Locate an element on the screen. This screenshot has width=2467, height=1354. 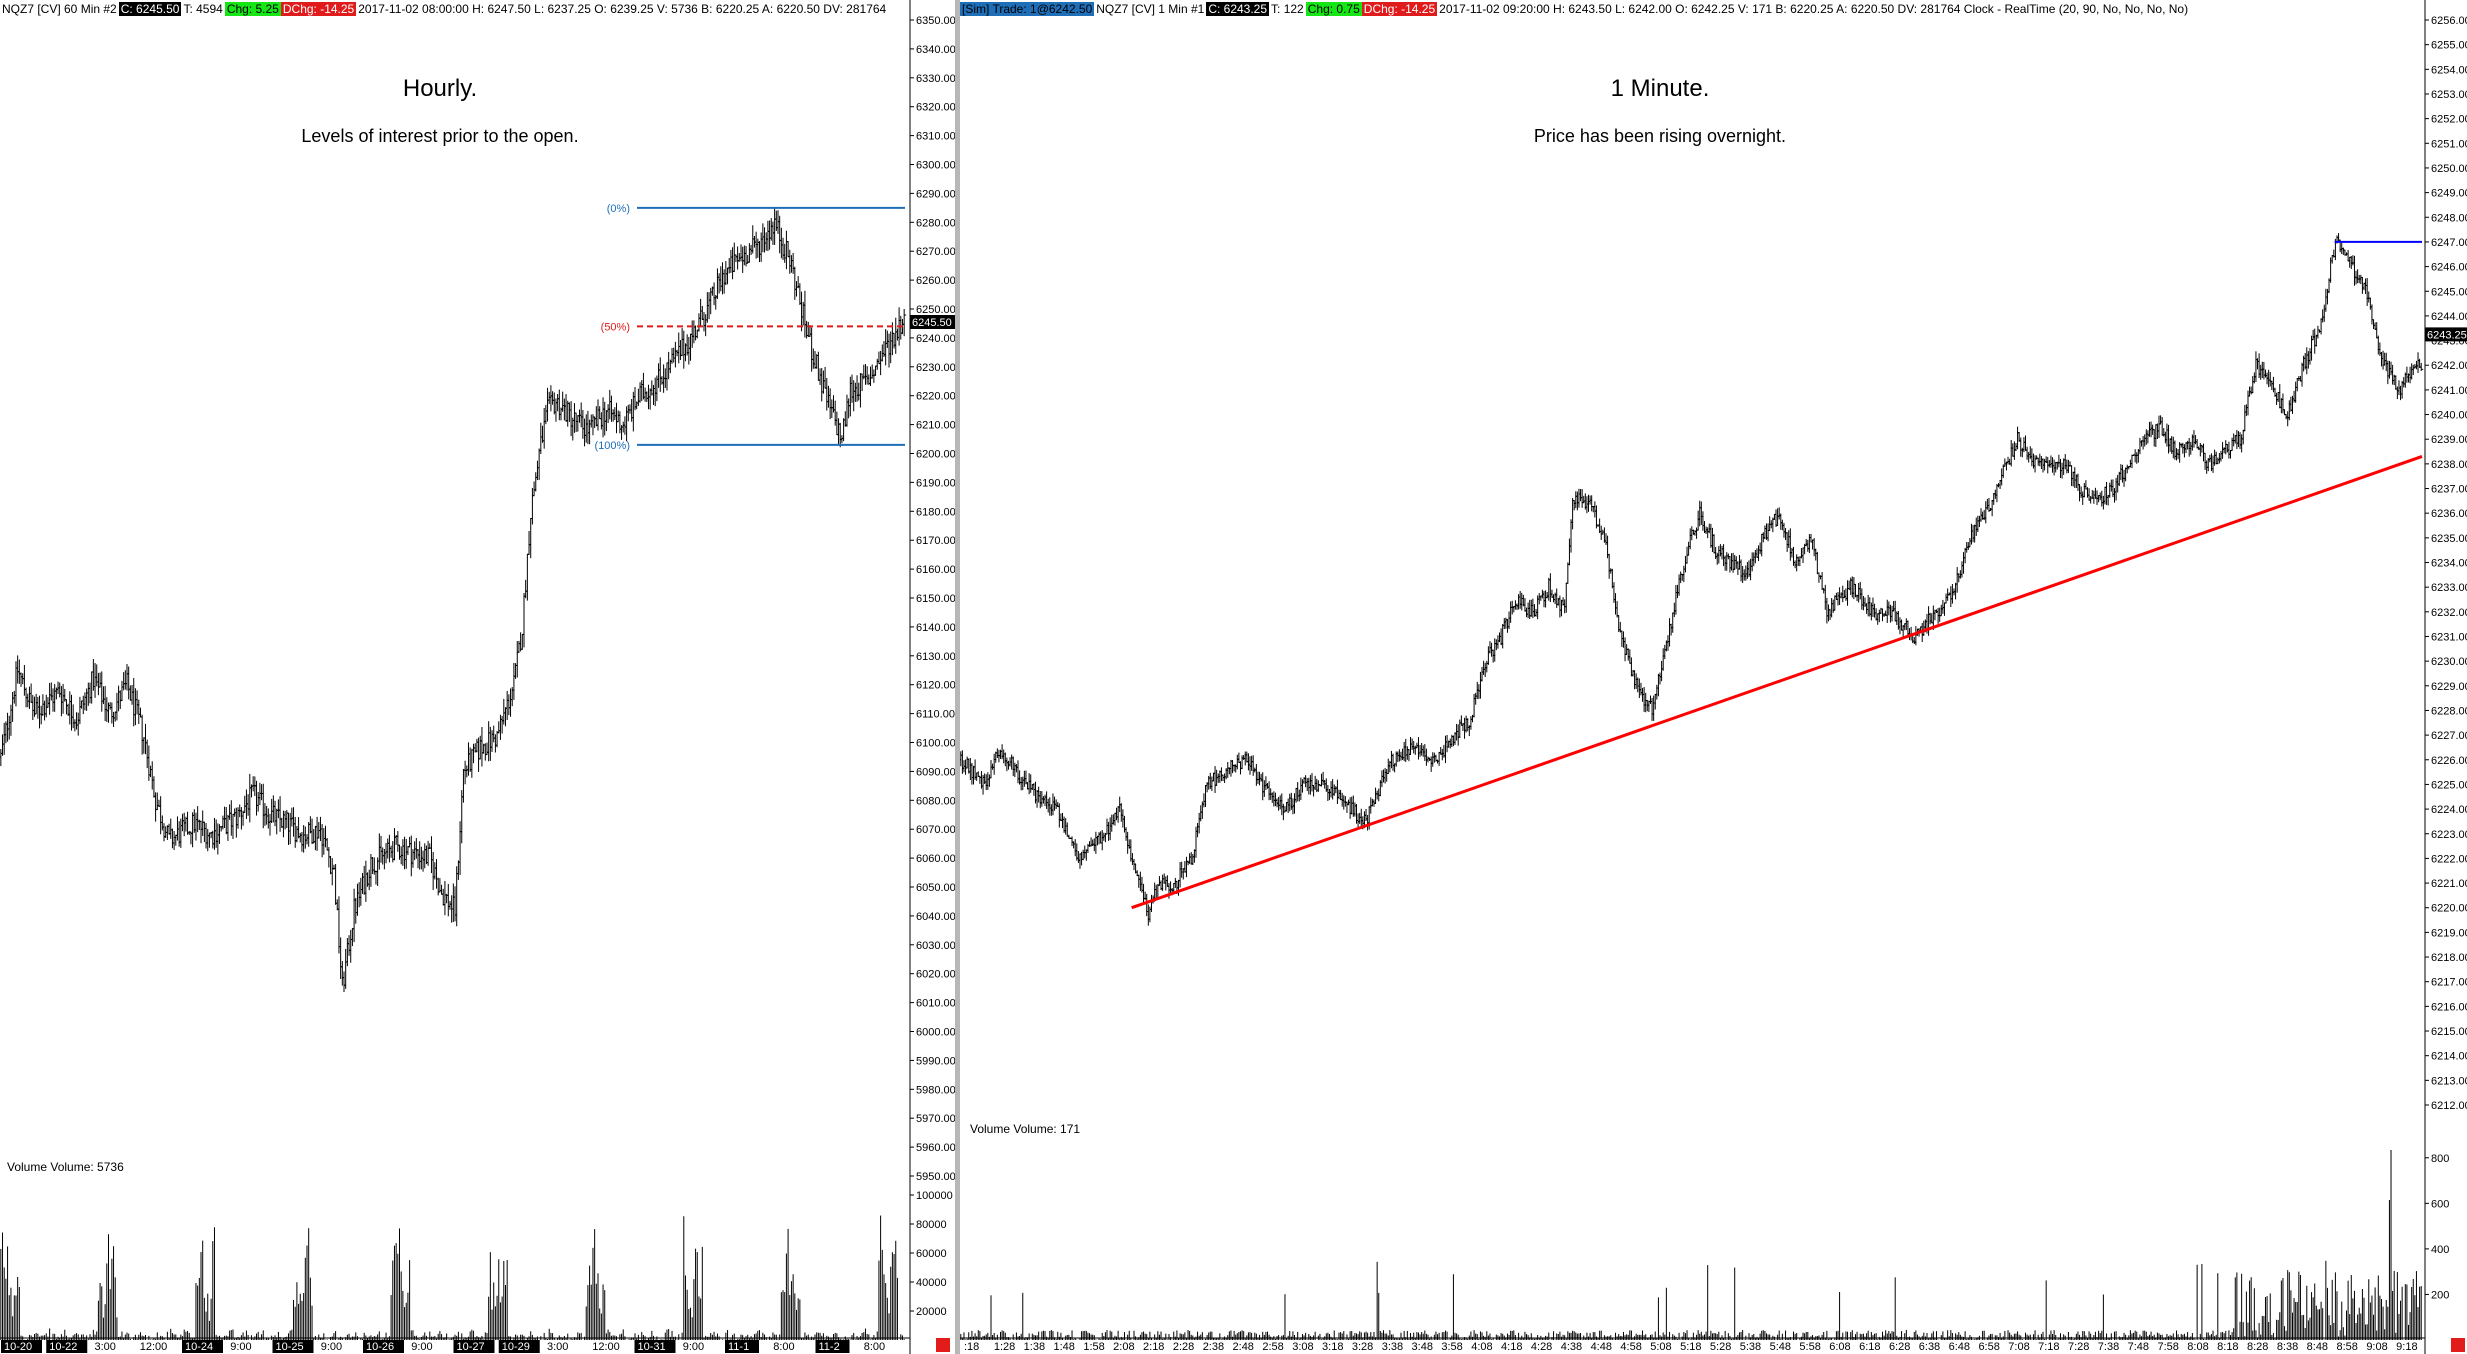
chart-title: 1 Minute. is located at coordinates (1660, 88).